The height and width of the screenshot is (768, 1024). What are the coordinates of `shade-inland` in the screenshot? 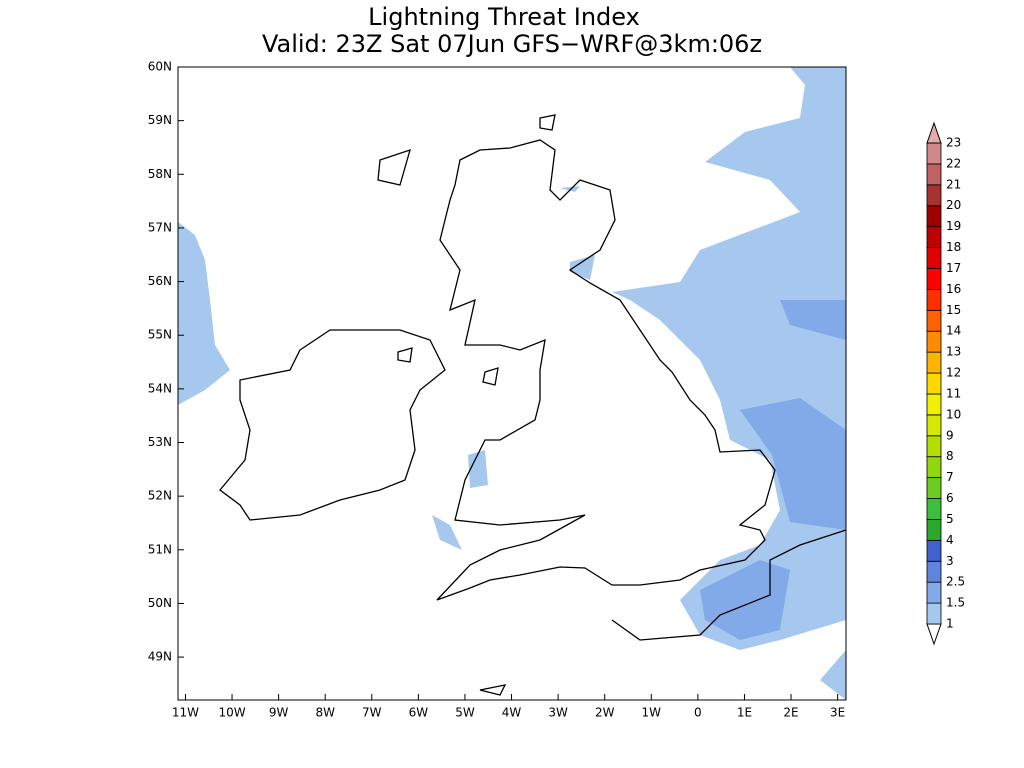 It's located at (513, 368).